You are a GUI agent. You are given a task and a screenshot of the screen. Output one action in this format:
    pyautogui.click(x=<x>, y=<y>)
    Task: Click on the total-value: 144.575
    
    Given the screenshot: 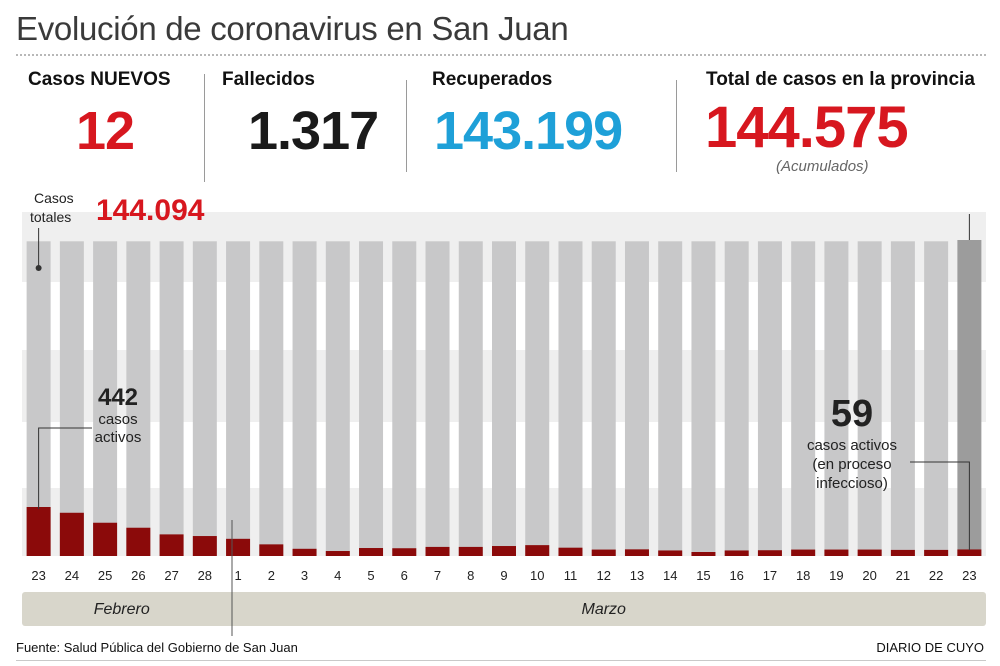 What is the action you would take?
    pyautogui.click(x=807, y=127)
    